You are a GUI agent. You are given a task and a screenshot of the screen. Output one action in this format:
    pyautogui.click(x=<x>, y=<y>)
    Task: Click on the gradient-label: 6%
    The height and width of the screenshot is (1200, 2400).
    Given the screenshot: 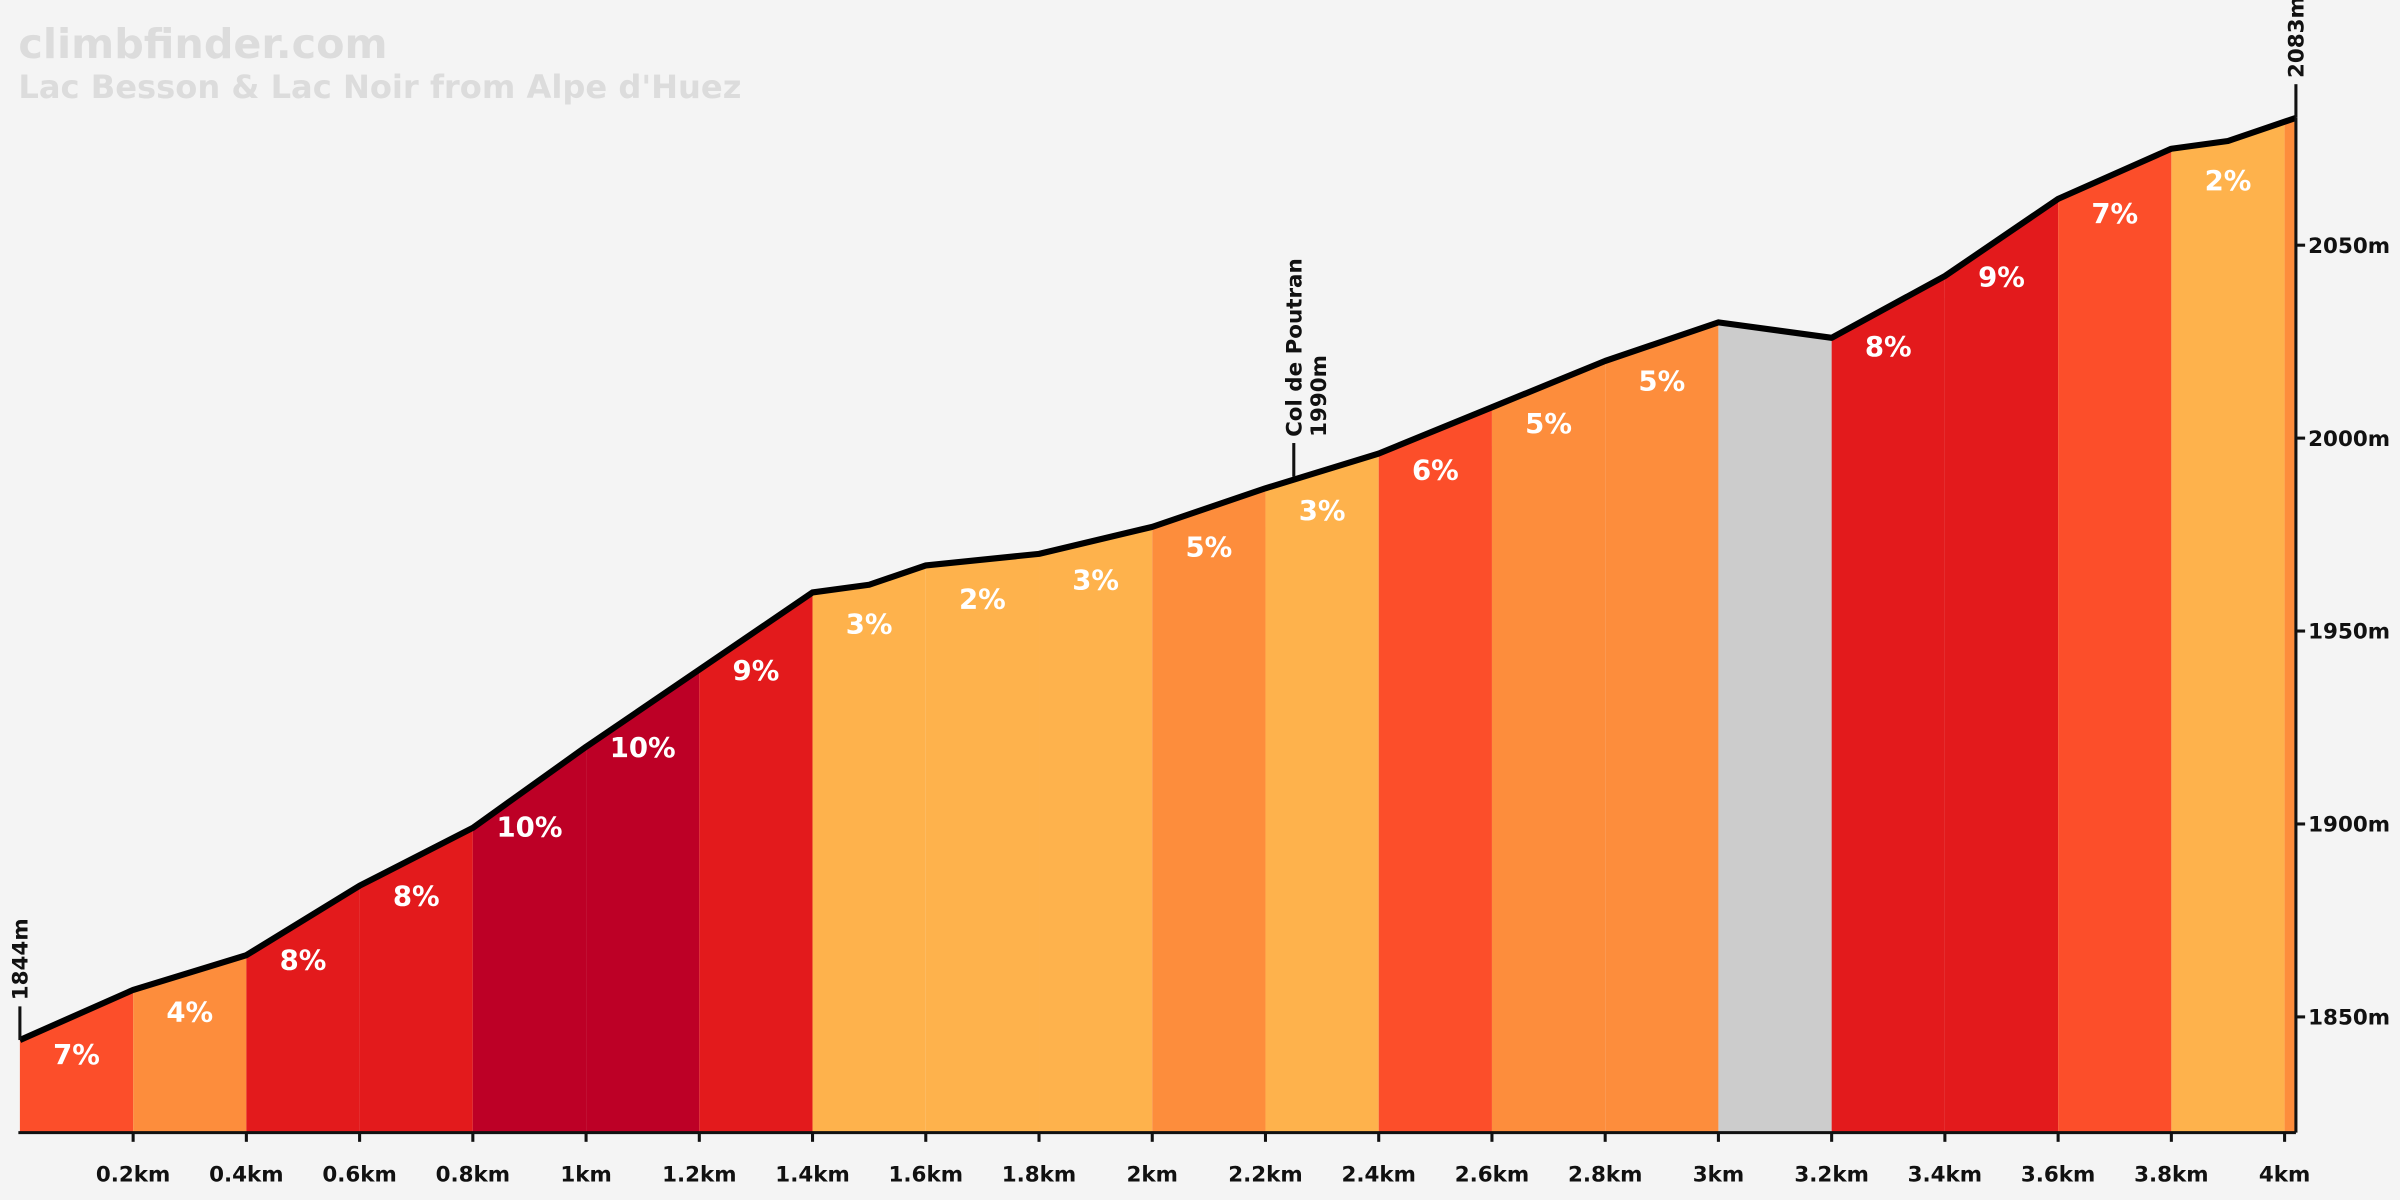 What is the action you would take?
    pyautogui.click(x=1435, y=470)
    